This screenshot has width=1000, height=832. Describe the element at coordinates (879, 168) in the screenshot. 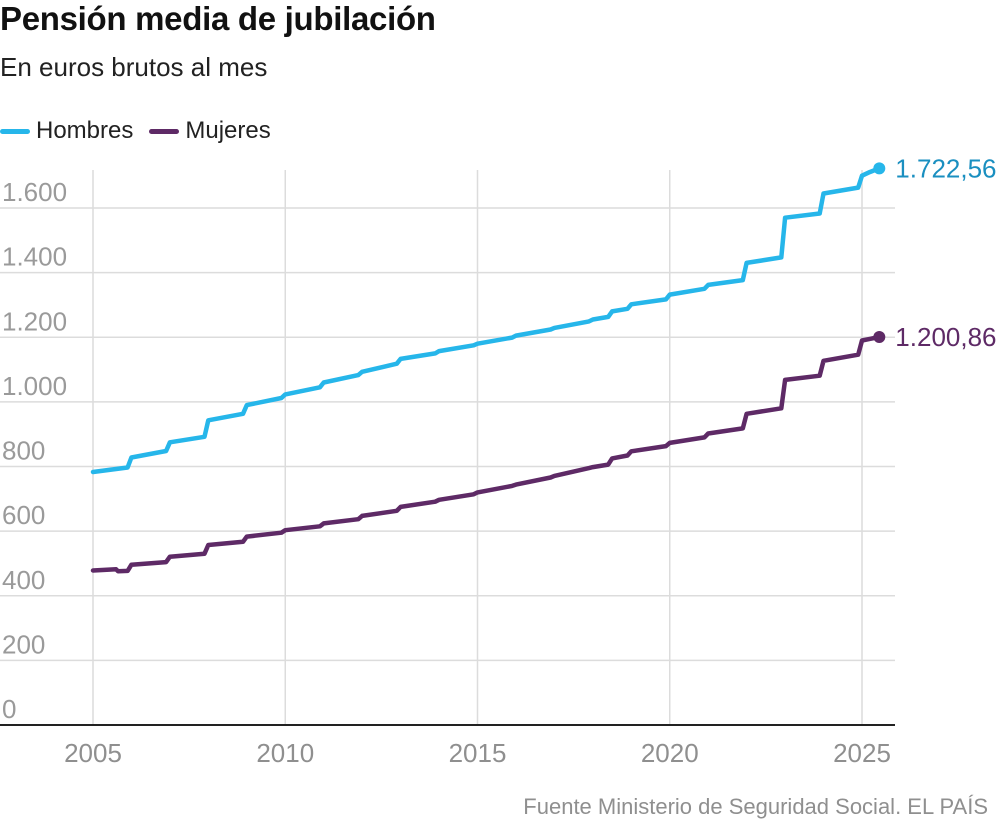

I see `end-point-hombres` at that location.